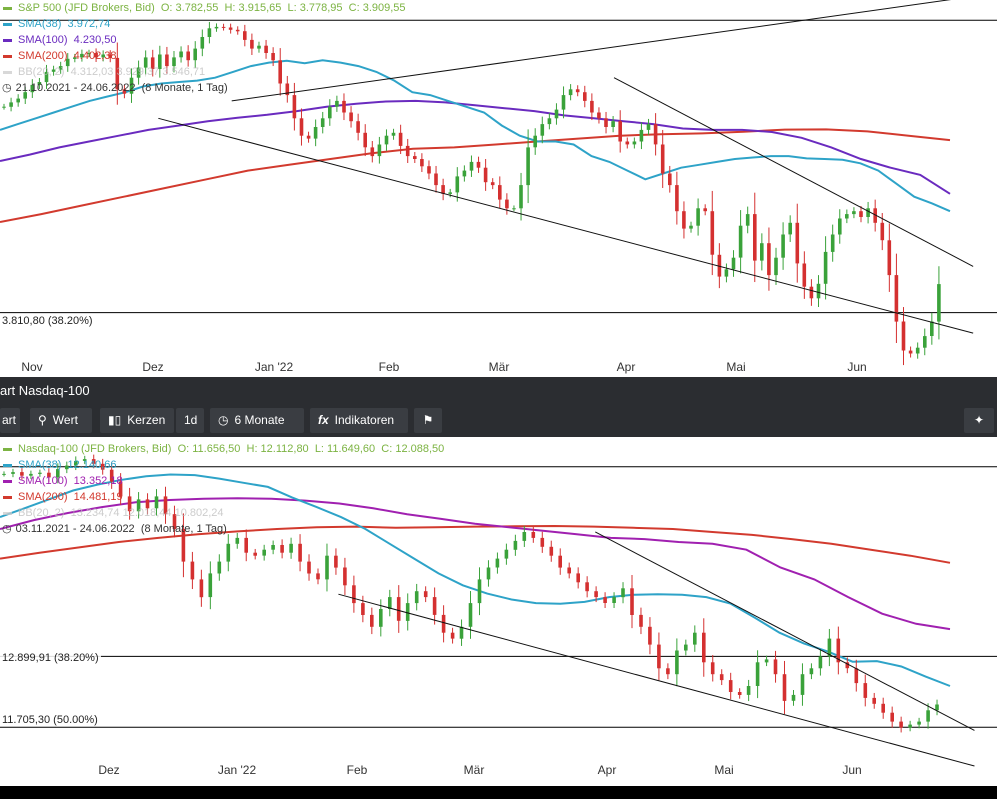 This screenshot has width=997, height=799. Describe the element at coordinates (257, 420) in the screenshot. I see `range-button: ◷ 6 Monate` at that location.